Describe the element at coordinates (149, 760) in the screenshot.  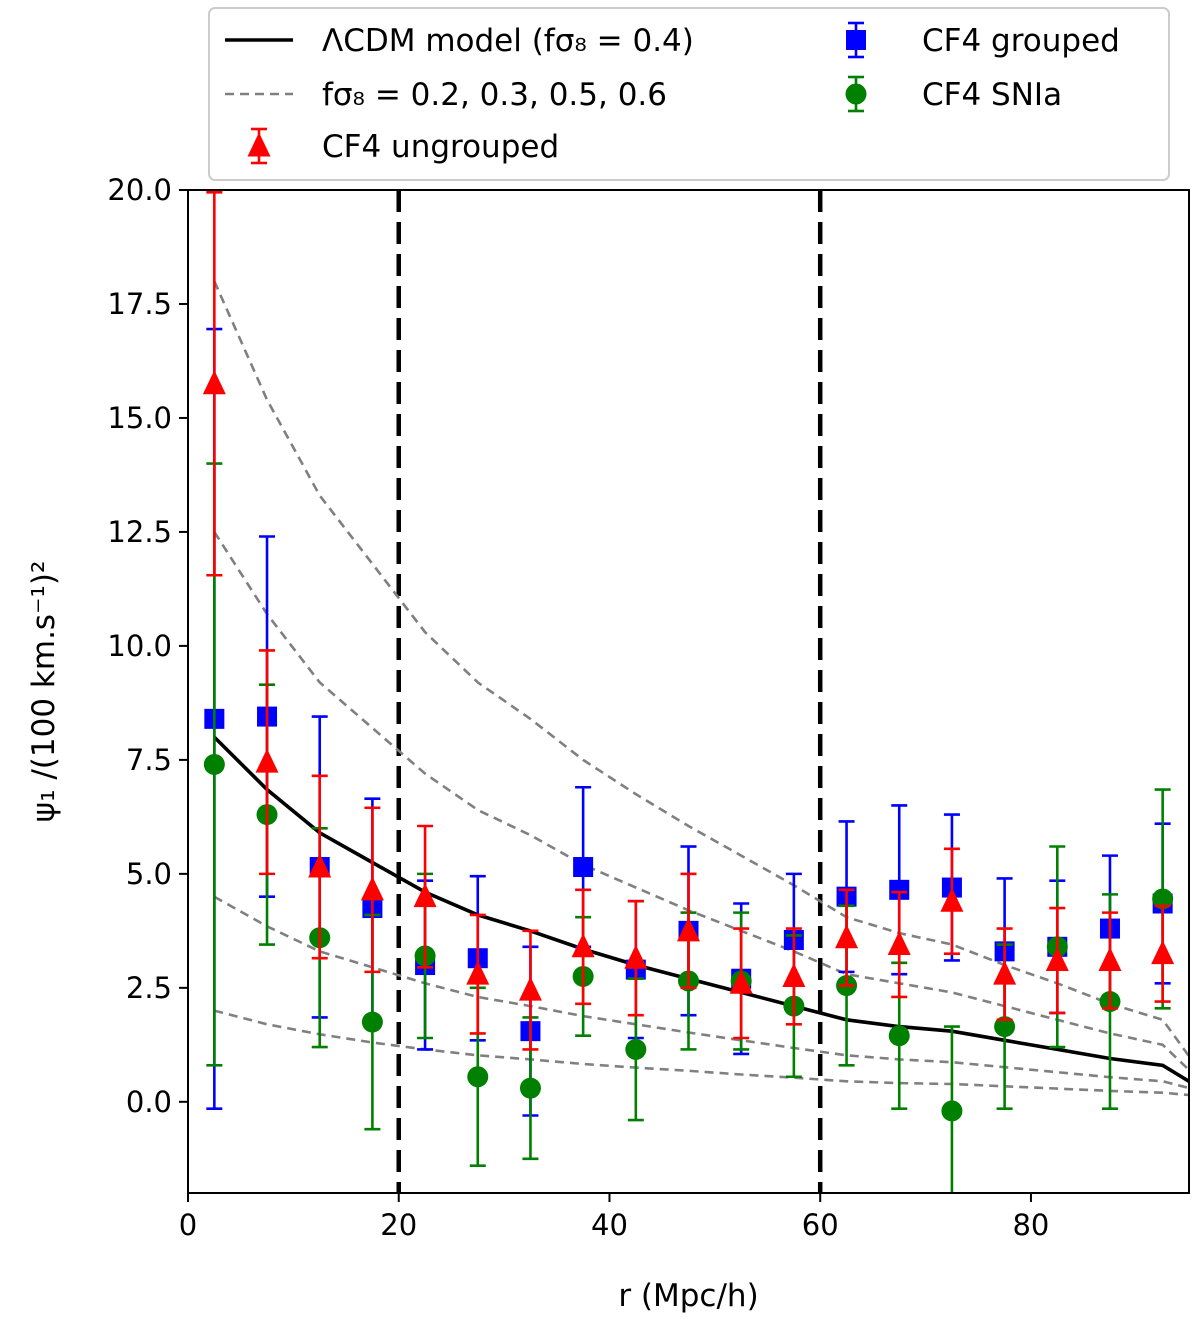
I see `y-tick-label: 7.5` at that location.